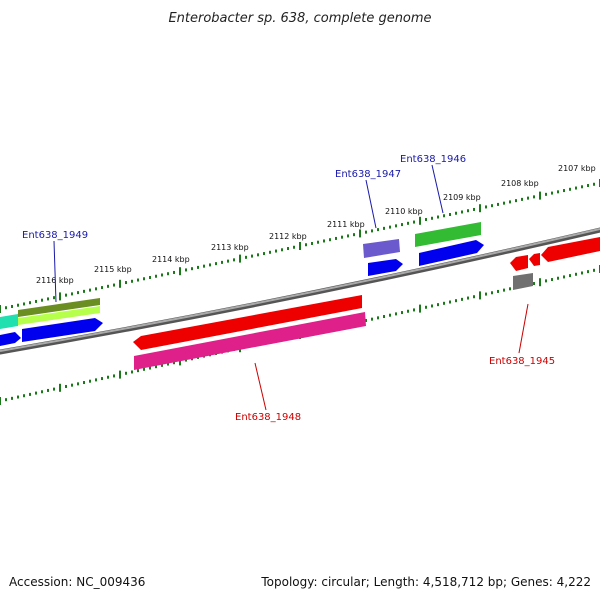 The height and width of the screenshot is (600, 600). I want to click on gene-feature-cyan, so click(9, 321).